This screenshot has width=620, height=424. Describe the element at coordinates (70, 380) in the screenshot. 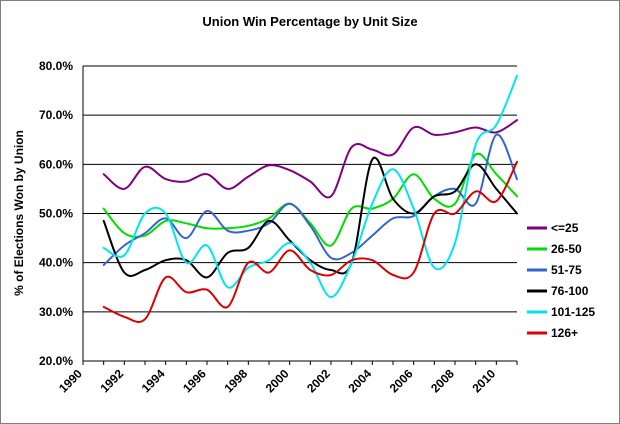

I see `x-tick-label: 1990` at that location.